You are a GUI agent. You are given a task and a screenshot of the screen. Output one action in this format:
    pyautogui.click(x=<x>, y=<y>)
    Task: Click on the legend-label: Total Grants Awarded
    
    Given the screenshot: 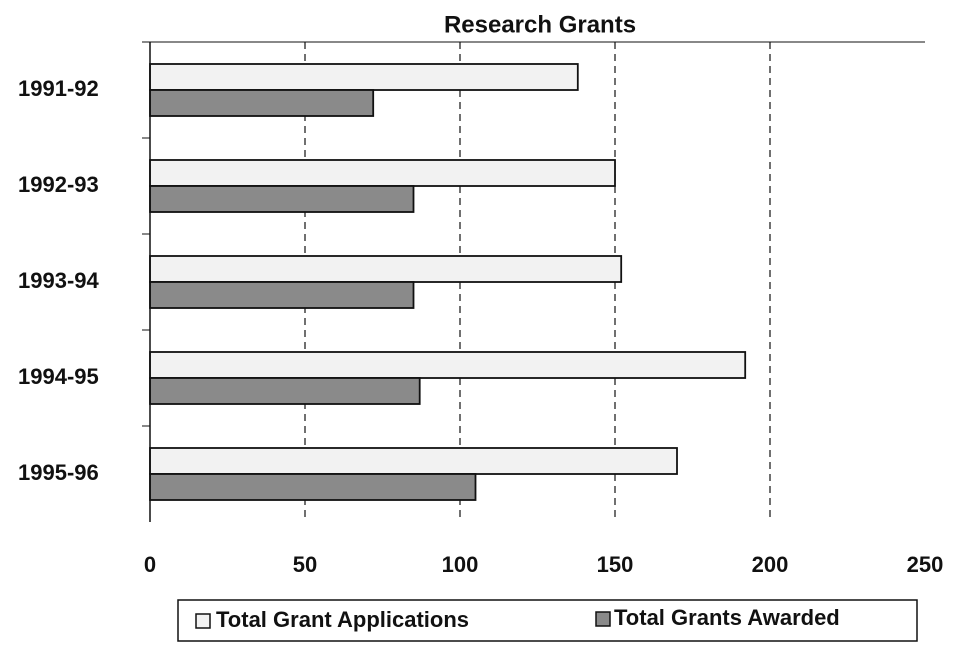 What is the action you would take?
    pyautogui.click(x=727, y=617)
    